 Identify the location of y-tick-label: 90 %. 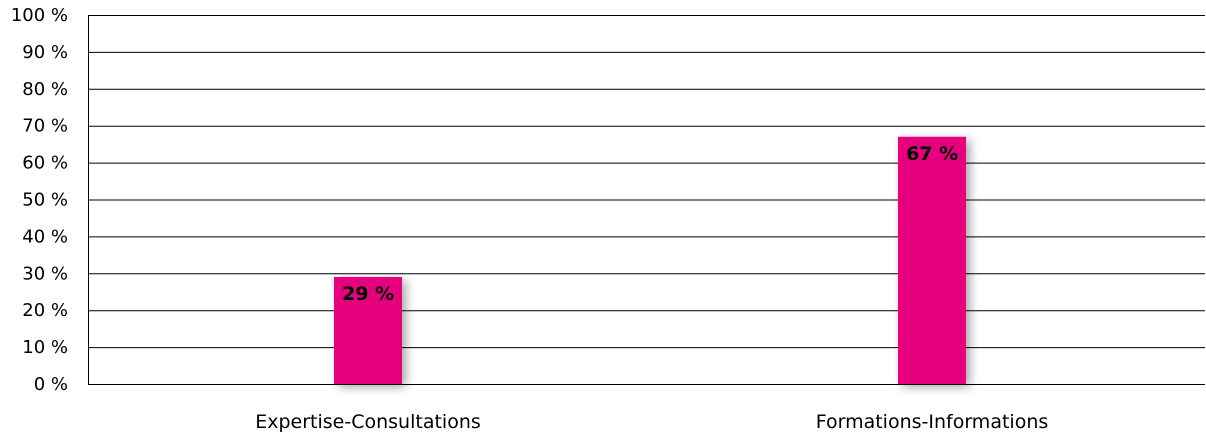
(45, 52).